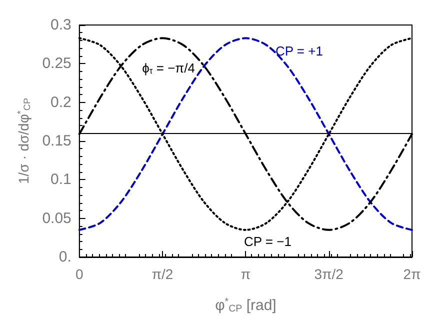  Describe the element at coordinates (57, 141) in the screenshot. I see `y-tick-label: 0.15` at that location.